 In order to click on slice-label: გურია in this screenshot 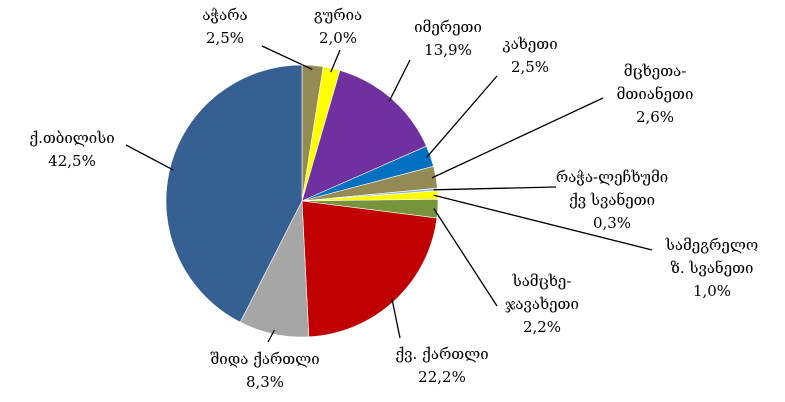, I will do `click(338, 15)`.